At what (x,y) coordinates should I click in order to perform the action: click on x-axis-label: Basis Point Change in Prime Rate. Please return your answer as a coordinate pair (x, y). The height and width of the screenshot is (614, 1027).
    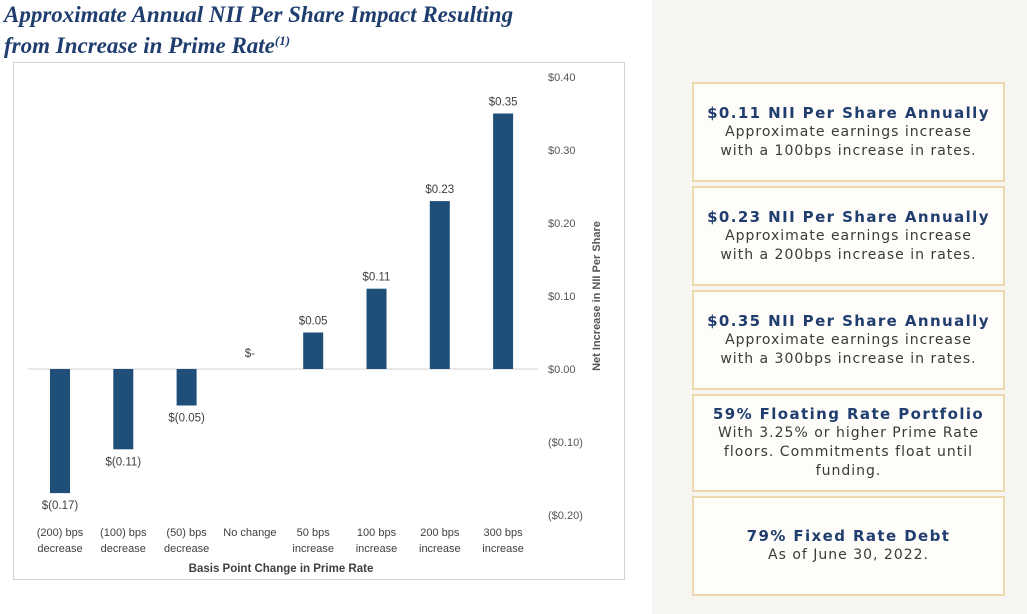
    Looking at the image, I should click on (281, 569).